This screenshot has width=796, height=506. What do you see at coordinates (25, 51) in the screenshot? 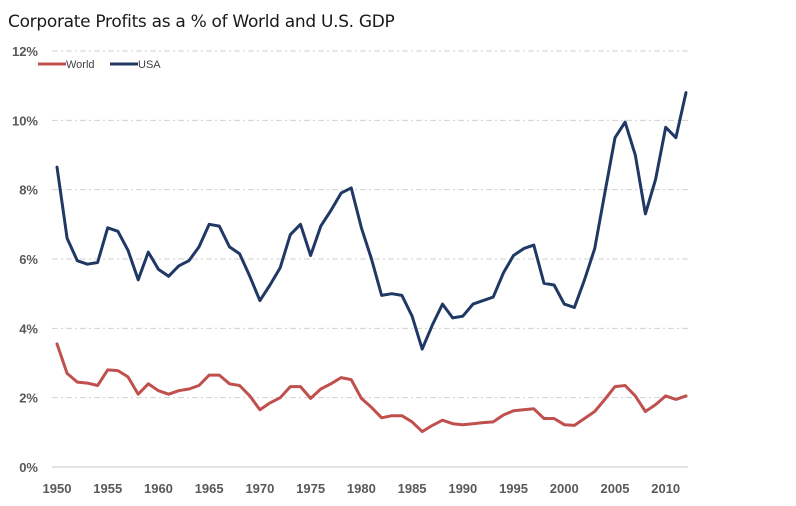
I see `y-tick-label: 12%` at bounding box center [25, 51].